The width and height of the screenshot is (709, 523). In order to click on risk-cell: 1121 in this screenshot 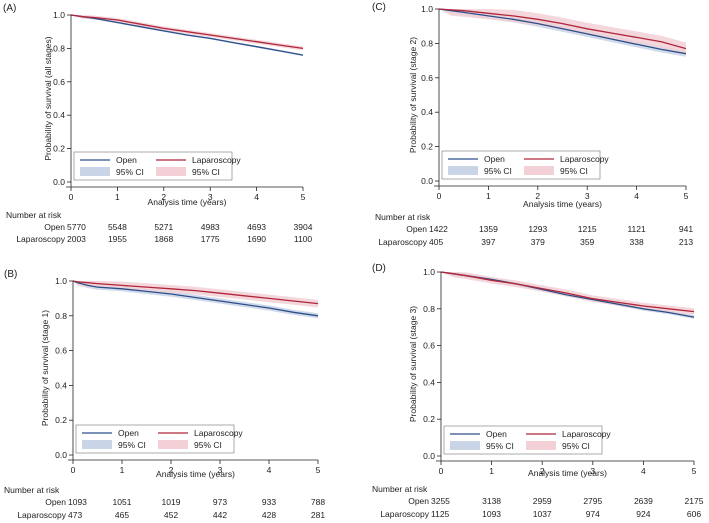, I will do `click(636, 229)`.